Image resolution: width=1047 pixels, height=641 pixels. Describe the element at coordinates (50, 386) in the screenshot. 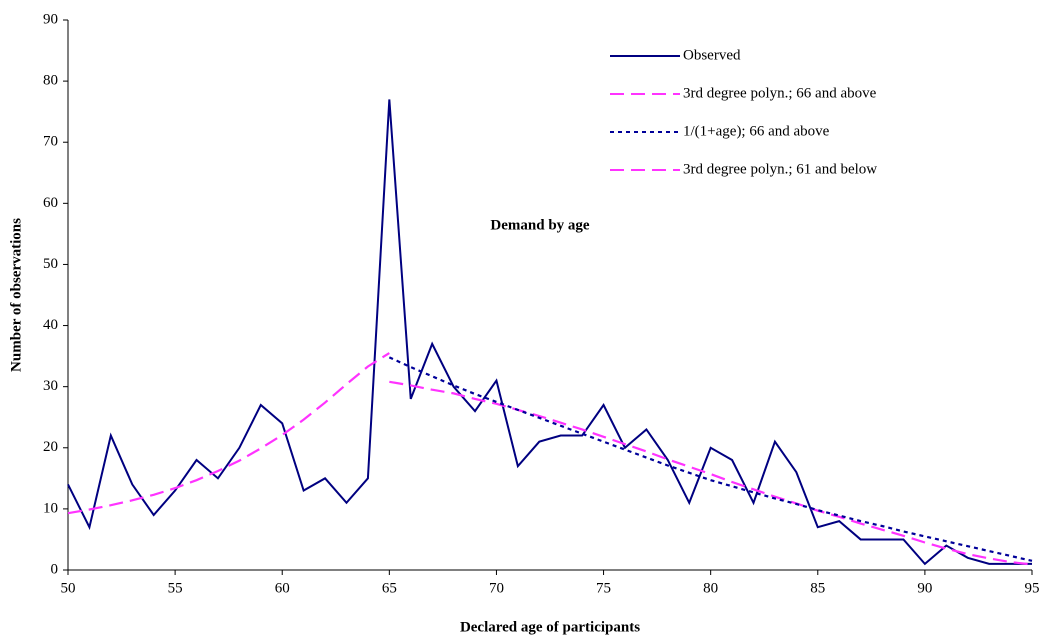

I see `y-tick-label: 30` at that location.